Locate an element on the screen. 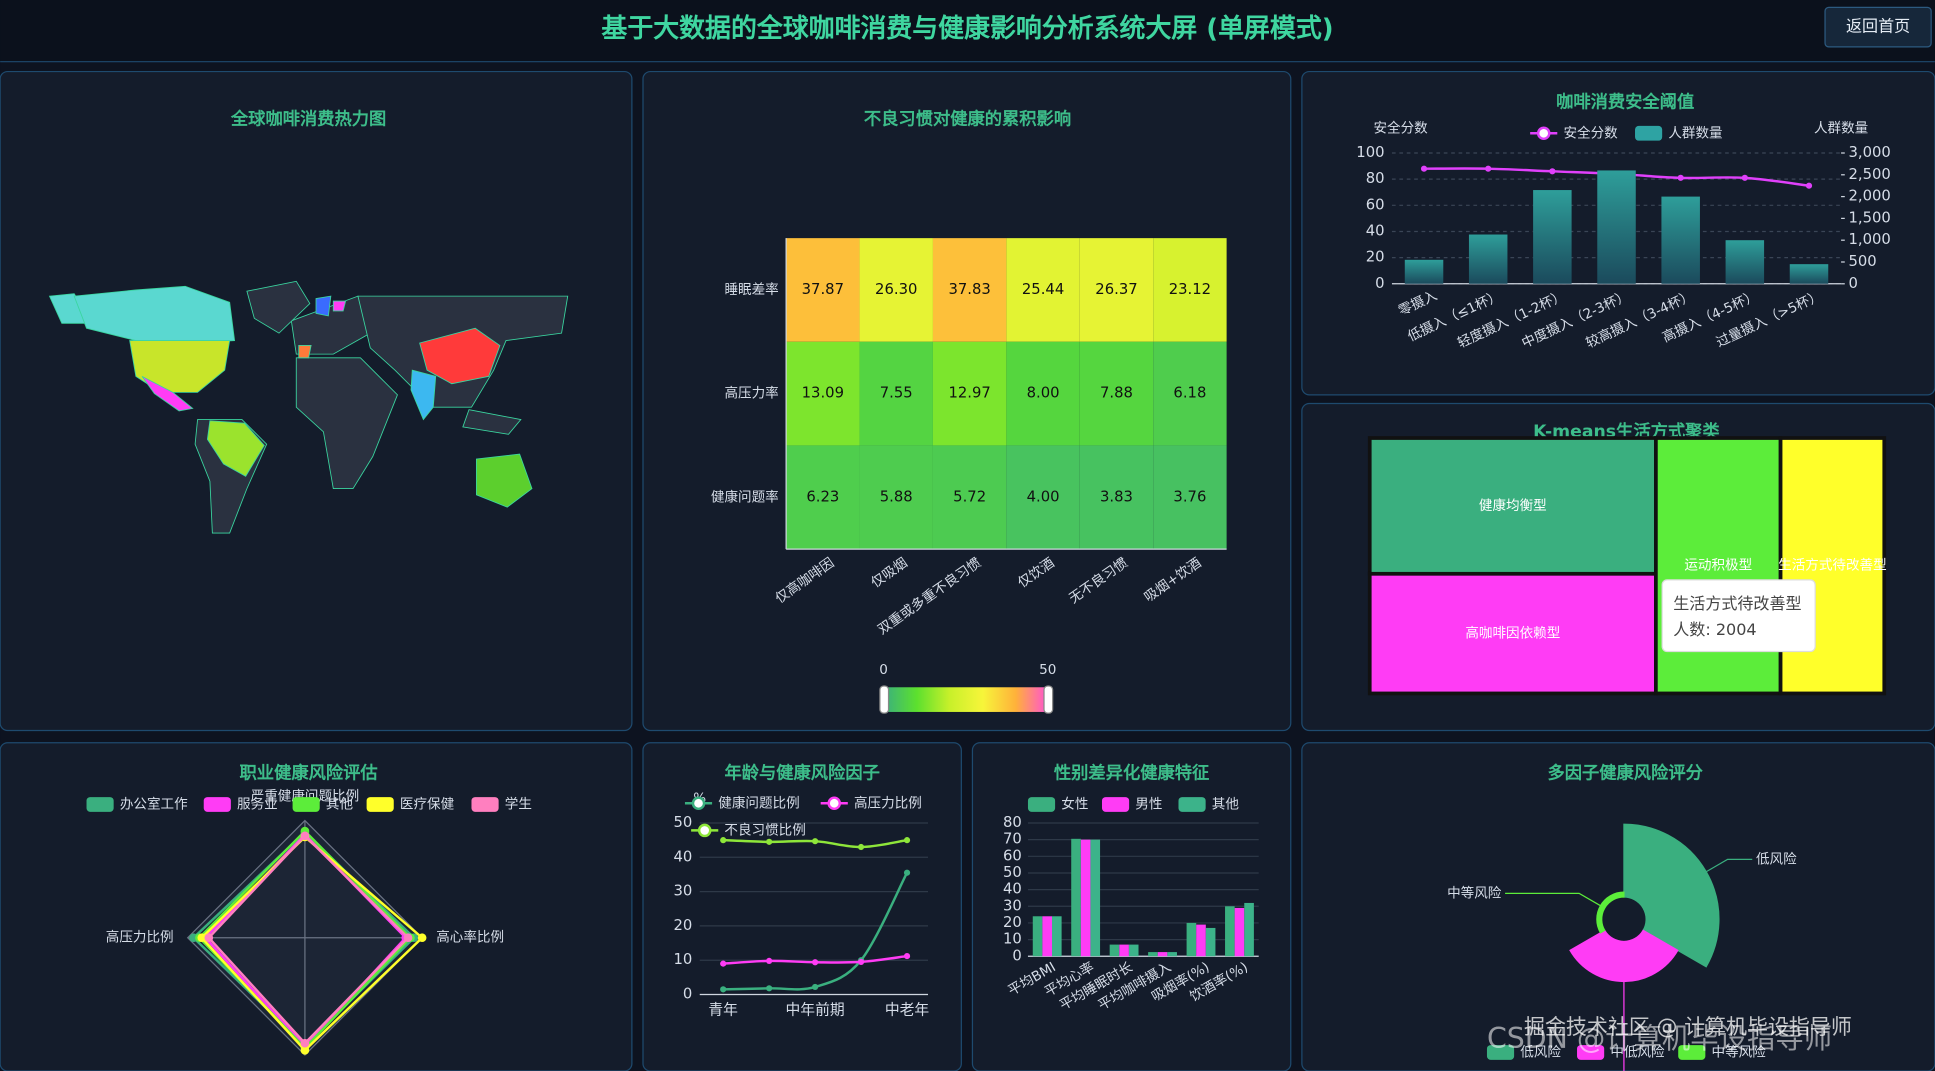  chart-title: 性别差异化健康特征 is located at coordinates (1131, 773).